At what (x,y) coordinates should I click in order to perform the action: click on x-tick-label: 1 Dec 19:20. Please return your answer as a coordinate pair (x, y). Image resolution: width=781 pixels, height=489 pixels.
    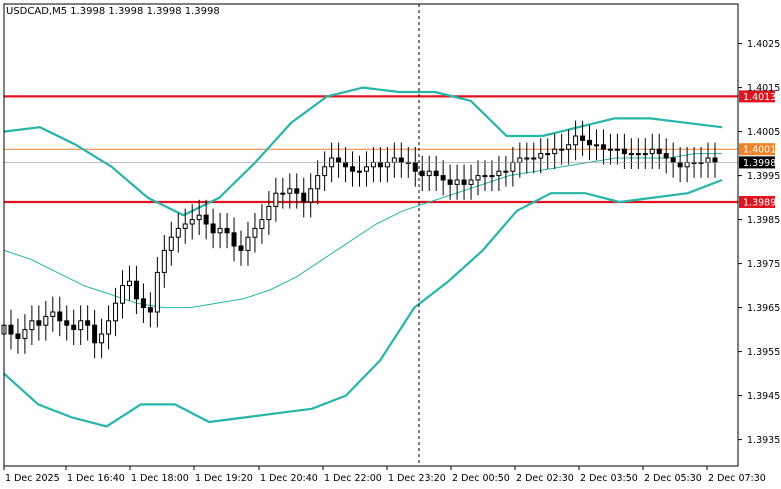
    Looking at the image, I should click on (224, 478).